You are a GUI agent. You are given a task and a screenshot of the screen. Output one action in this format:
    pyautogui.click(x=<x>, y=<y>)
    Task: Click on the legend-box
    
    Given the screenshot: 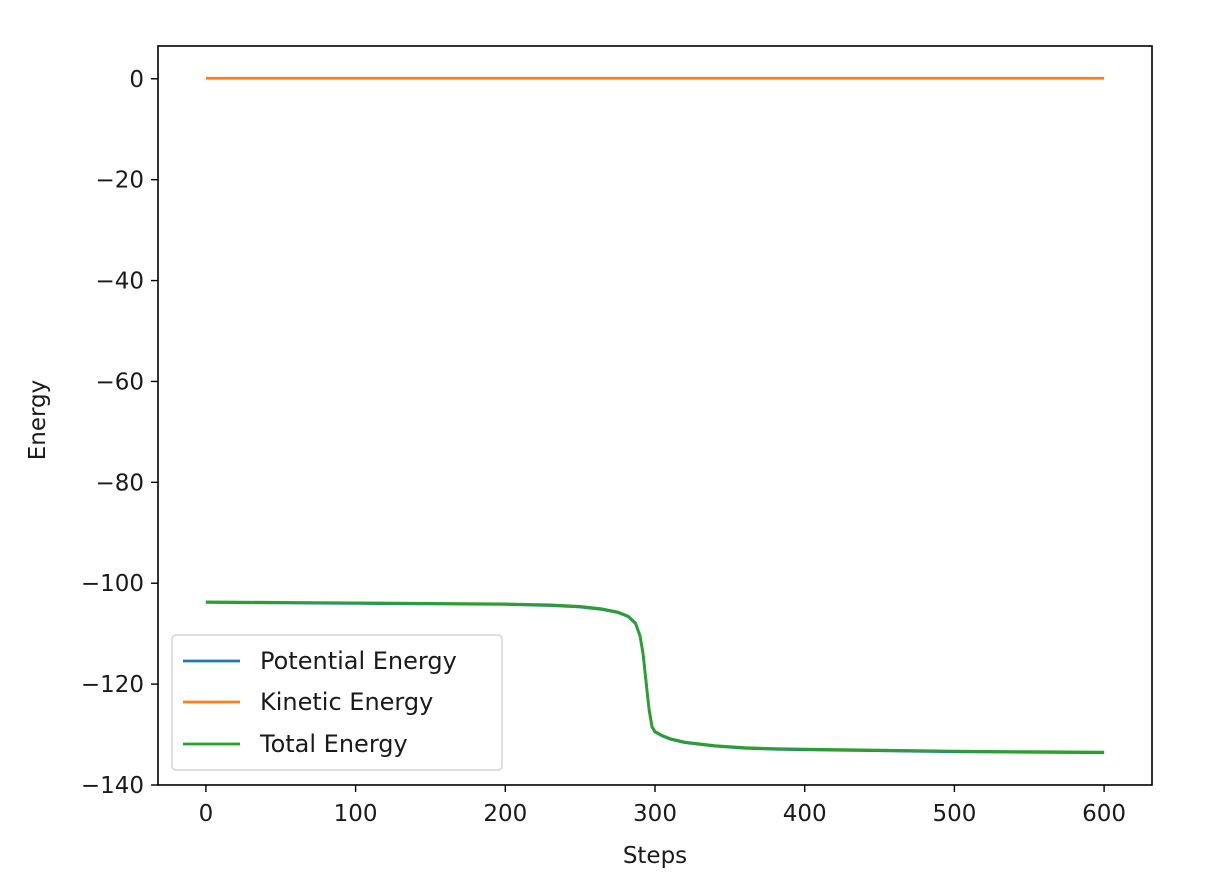 What is the action you would take?
    pyautogui.click(x=337, y=702)
    